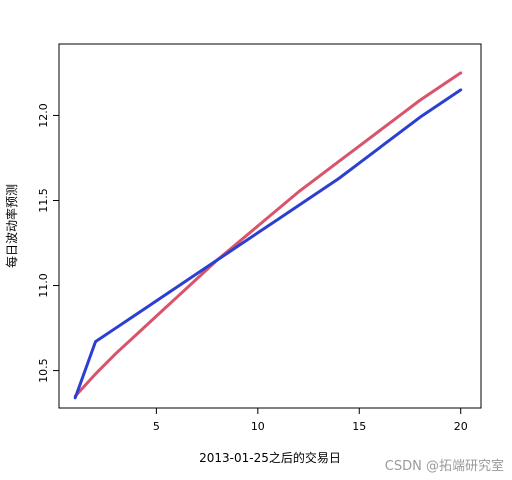 Image resolution: width=512 pixels, height=480 pixels. Describe the element at coordinates (310, 420) in the screenshot. I see `x-axis: 5 10 15 20` at that location.